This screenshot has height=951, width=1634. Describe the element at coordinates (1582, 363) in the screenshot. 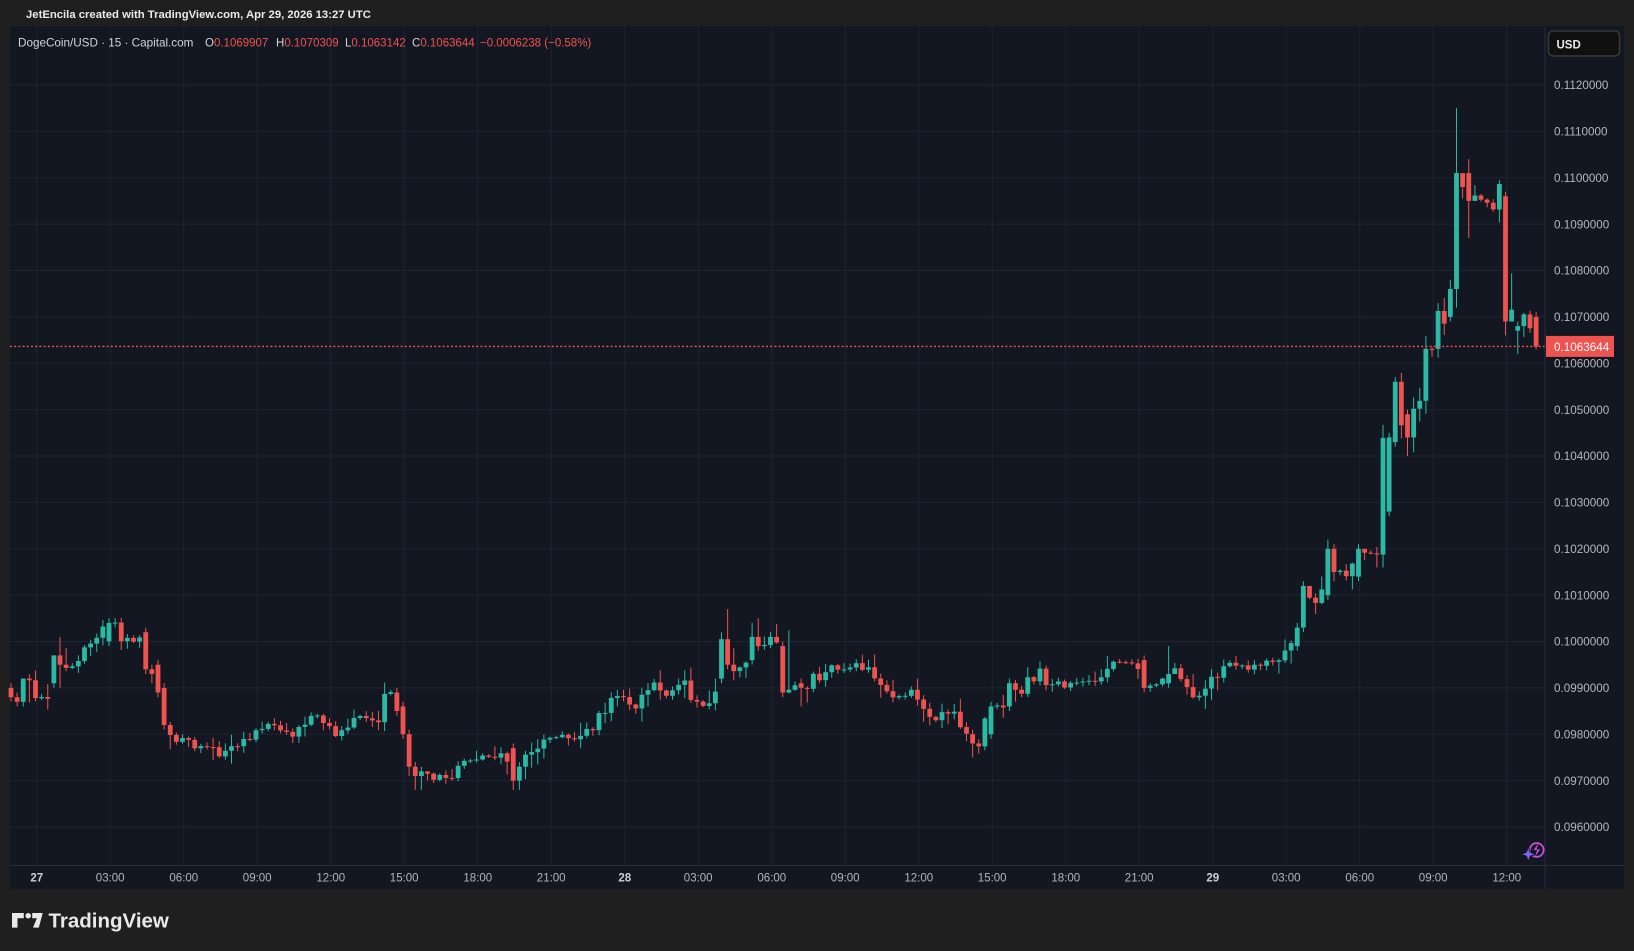

I see `svg-text: 0.1060000` at that location.